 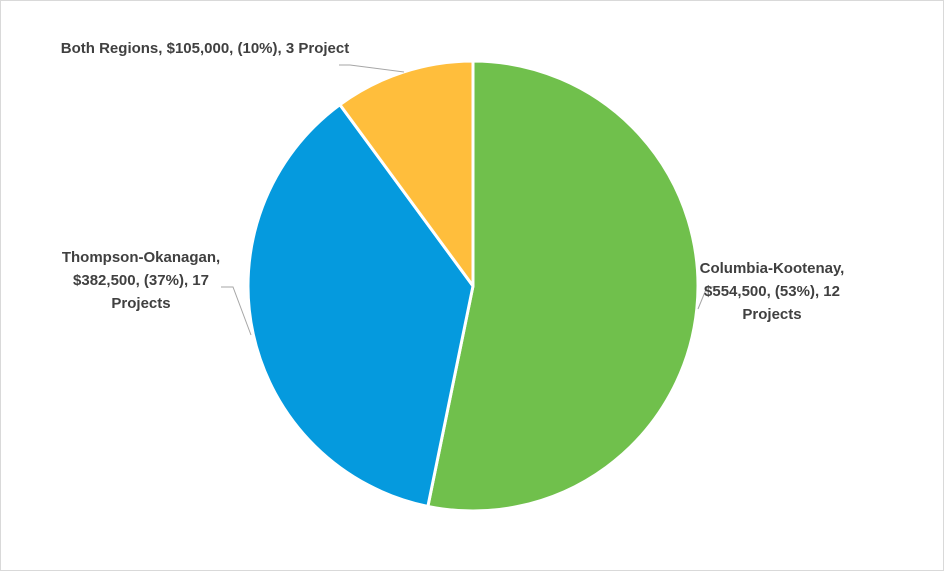 I want to click on leader-line-thompson-okanagan, so click(x=236, y=311).